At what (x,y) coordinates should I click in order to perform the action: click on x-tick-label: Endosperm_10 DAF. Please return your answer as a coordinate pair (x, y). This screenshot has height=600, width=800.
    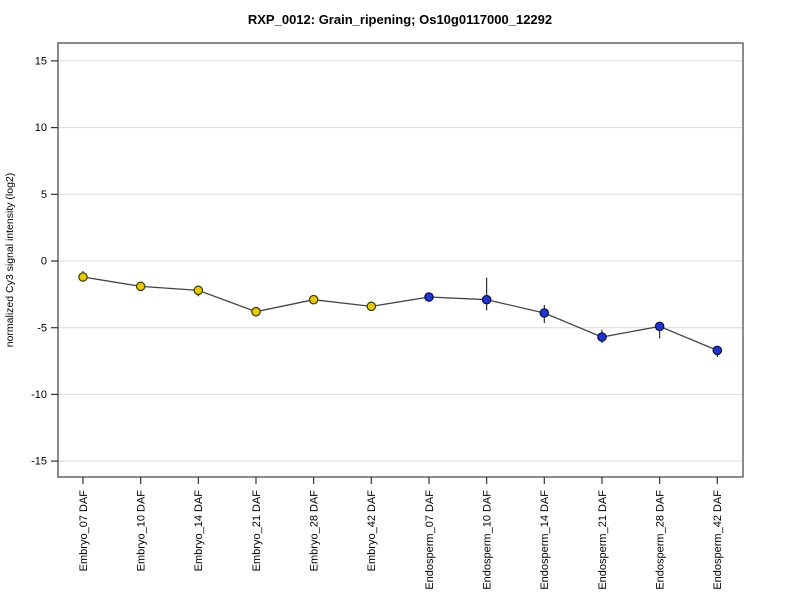
    Looking at the image, I should click on (487, 540).